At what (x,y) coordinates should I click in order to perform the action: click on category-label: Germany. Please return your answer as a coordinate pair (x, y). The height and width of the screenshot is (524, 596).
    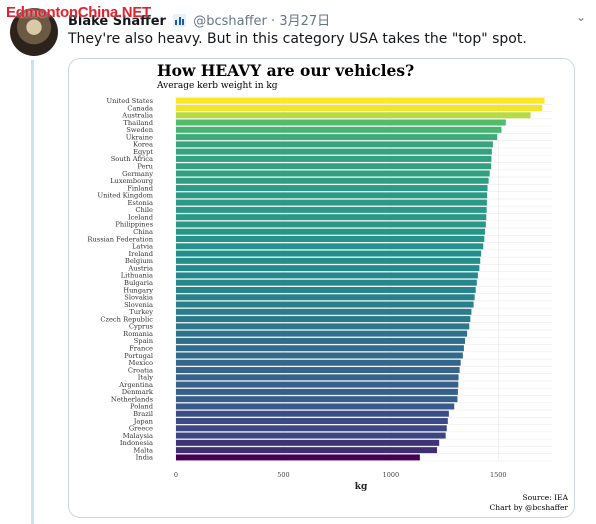
    Looking at the image, I should click on (137, 174).